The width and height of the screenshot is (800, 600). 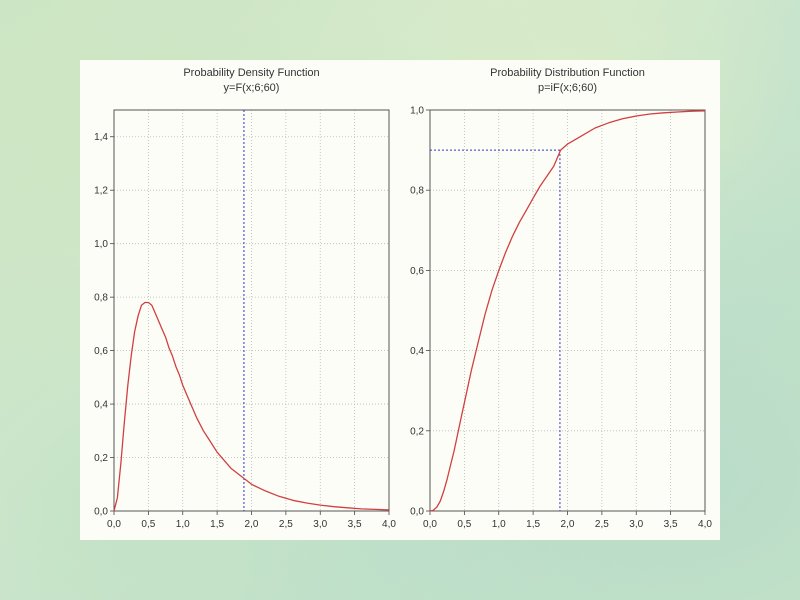 I want to click on chart-subtitle: y=F(x;6;60), so click(x=252, y=88).